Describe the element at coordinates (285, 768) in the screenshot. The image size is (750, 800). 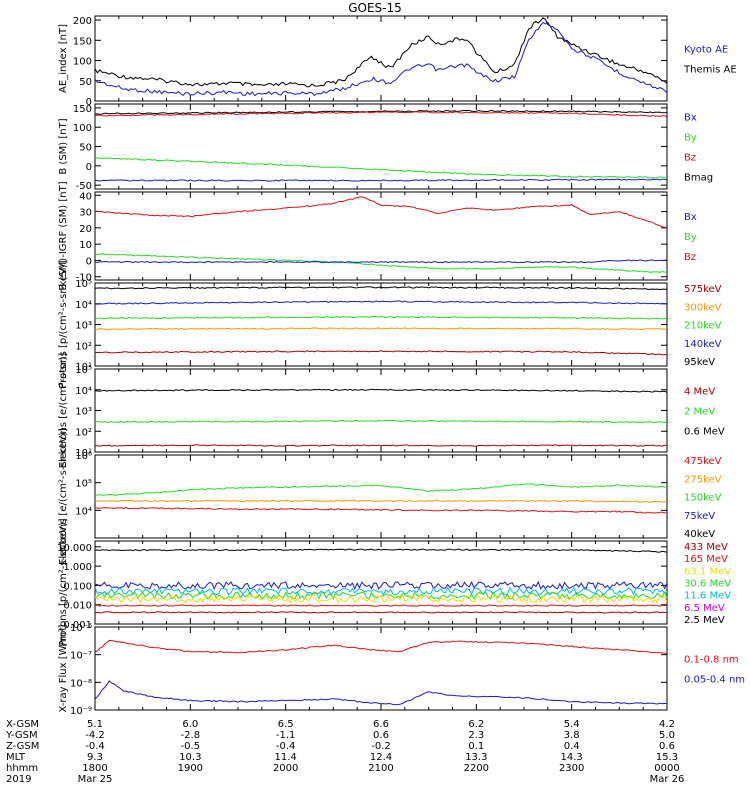
I see `ephemeris-value: 2000` at that location.